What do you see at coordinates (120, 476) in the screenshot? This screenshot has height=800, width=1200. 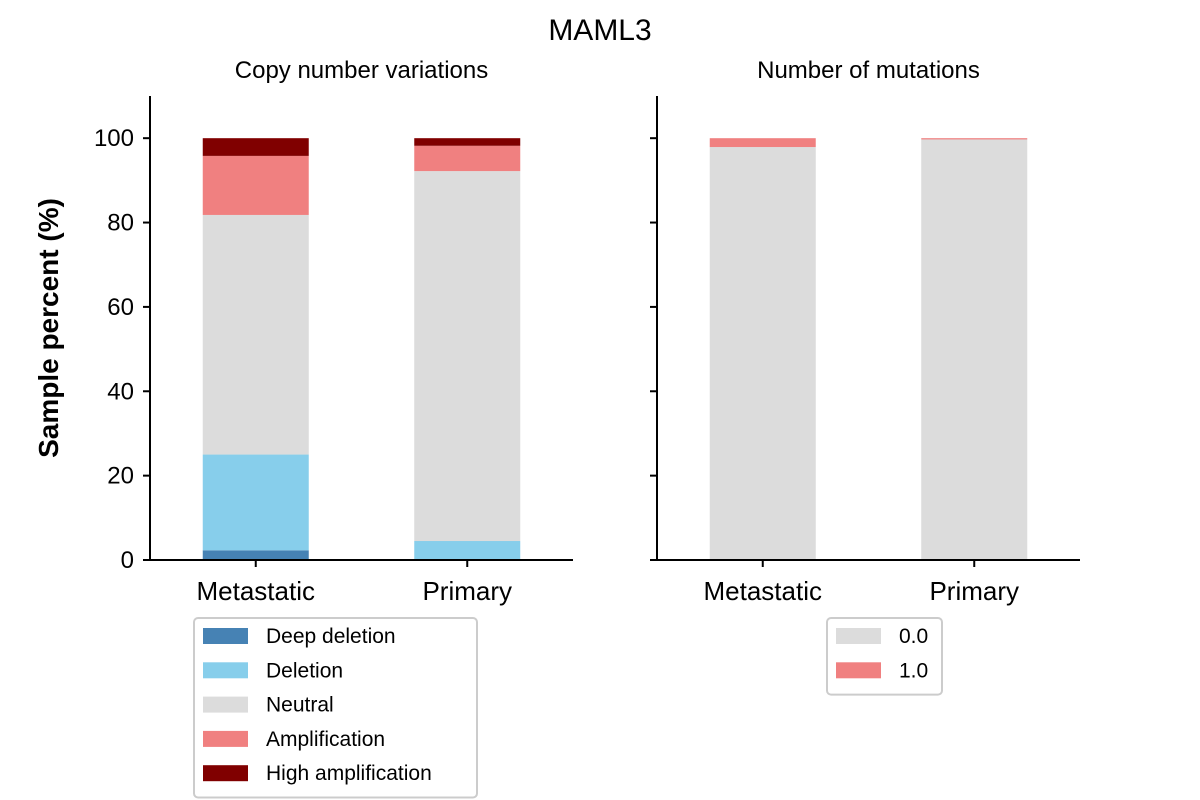 I see `y-tick-label: 20` at bounding box center [120, 476].